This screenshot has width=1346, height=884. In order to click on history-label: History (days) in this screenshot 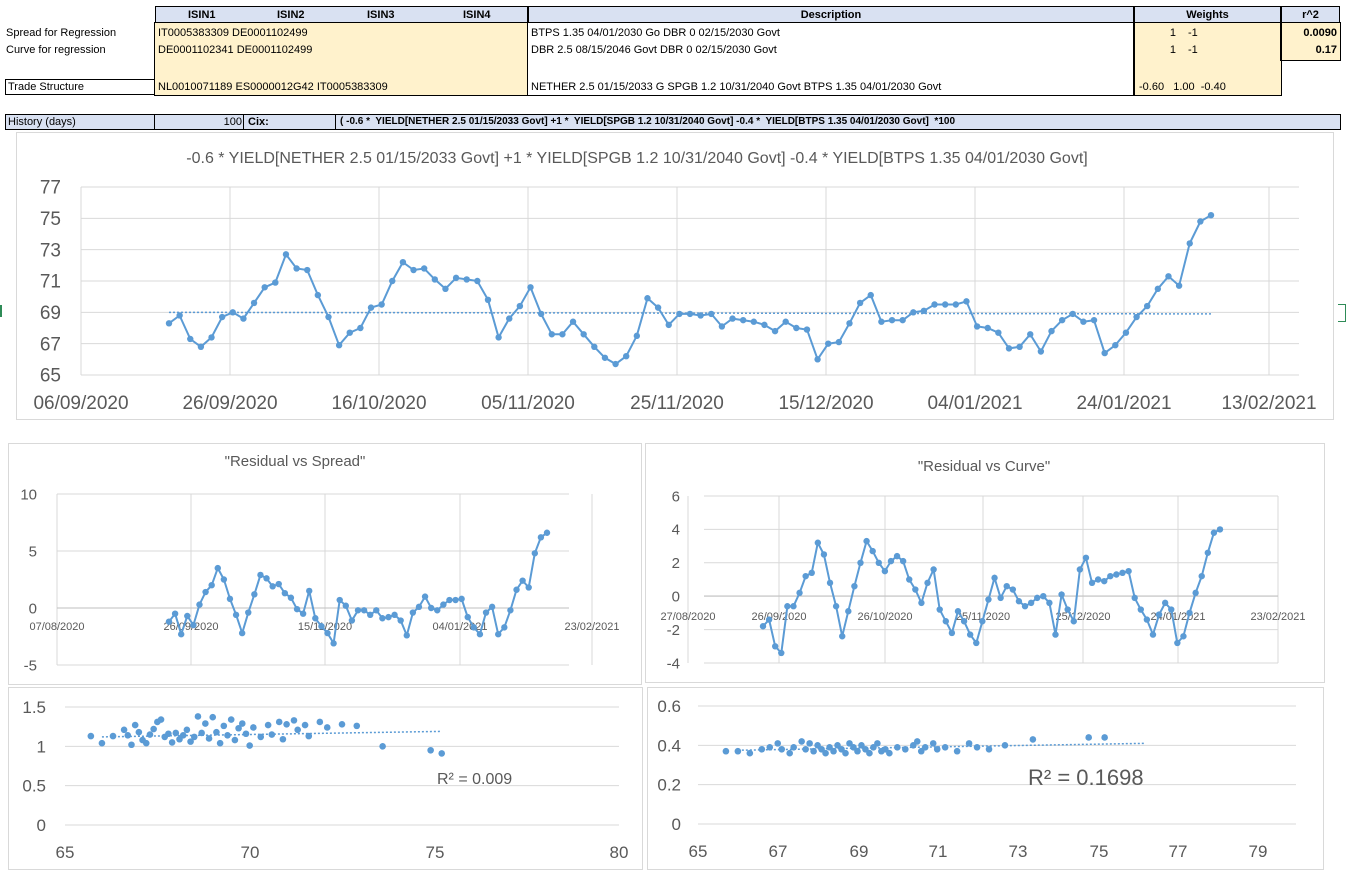, I will do `click(80, 122)`.